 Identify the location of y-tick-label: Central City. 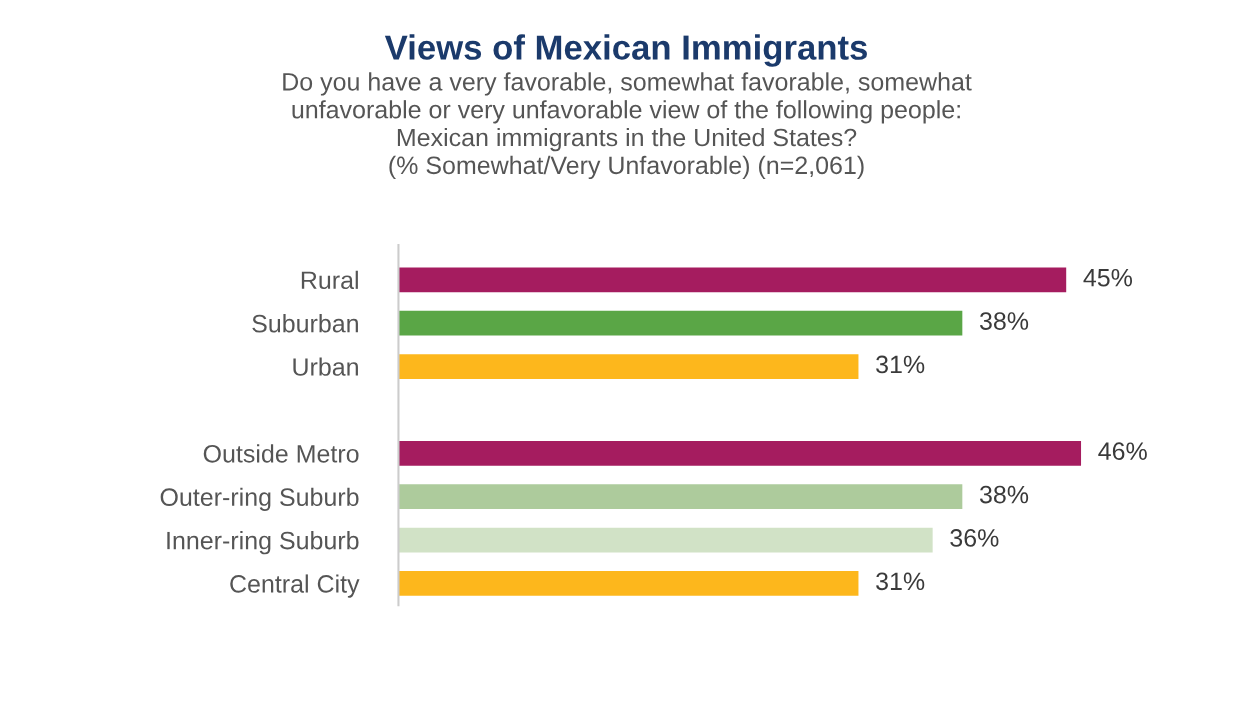
(295, 586).